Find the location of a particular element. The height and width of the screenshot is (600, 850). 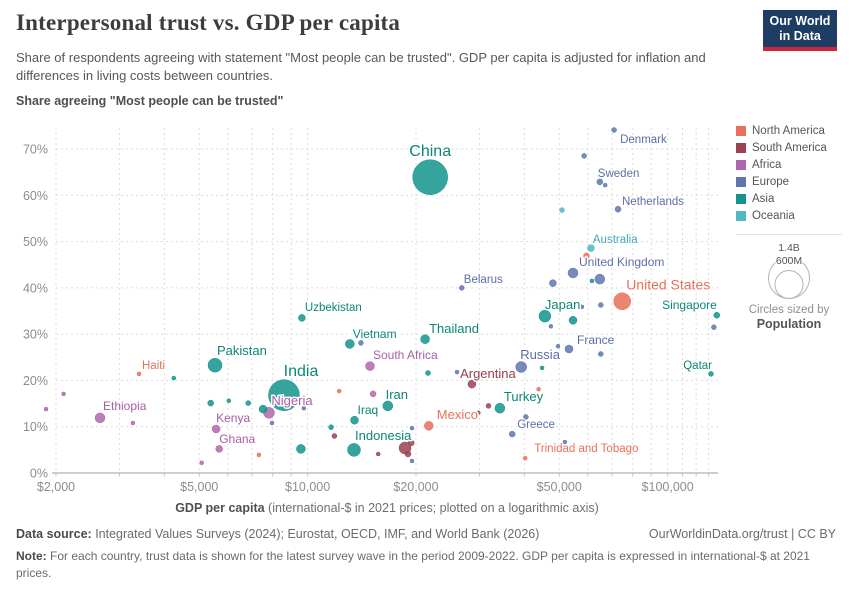

data-point-pakistan is located at coordinates (215, 365).